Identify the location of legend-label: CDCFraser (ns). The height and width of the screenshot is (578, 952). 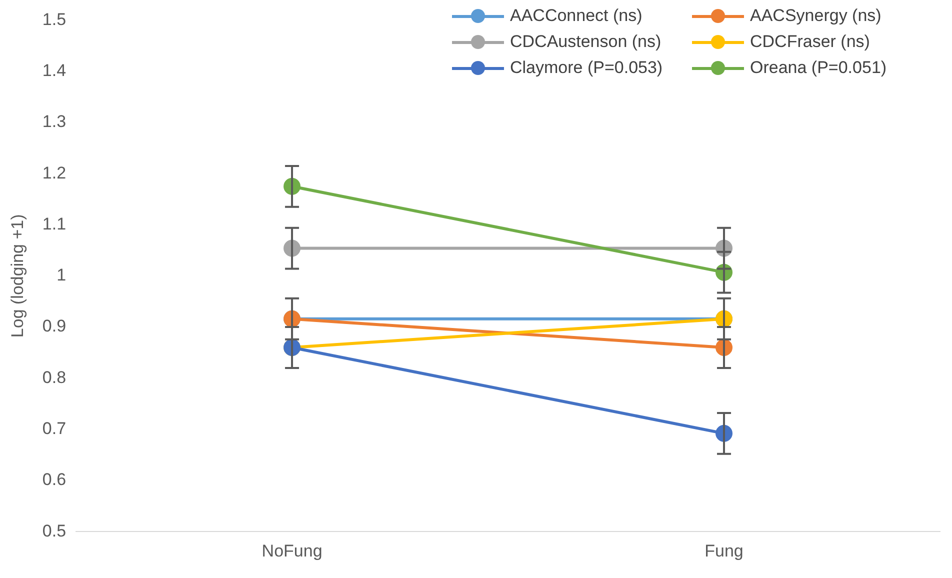
(810, 42).